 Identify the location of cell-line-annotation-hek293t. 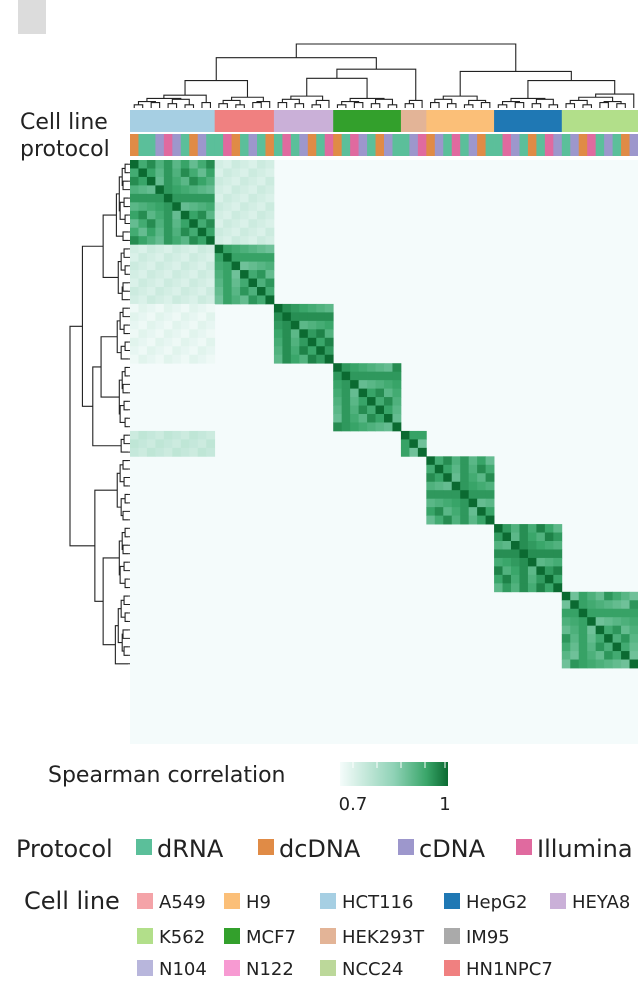
(413, 121).